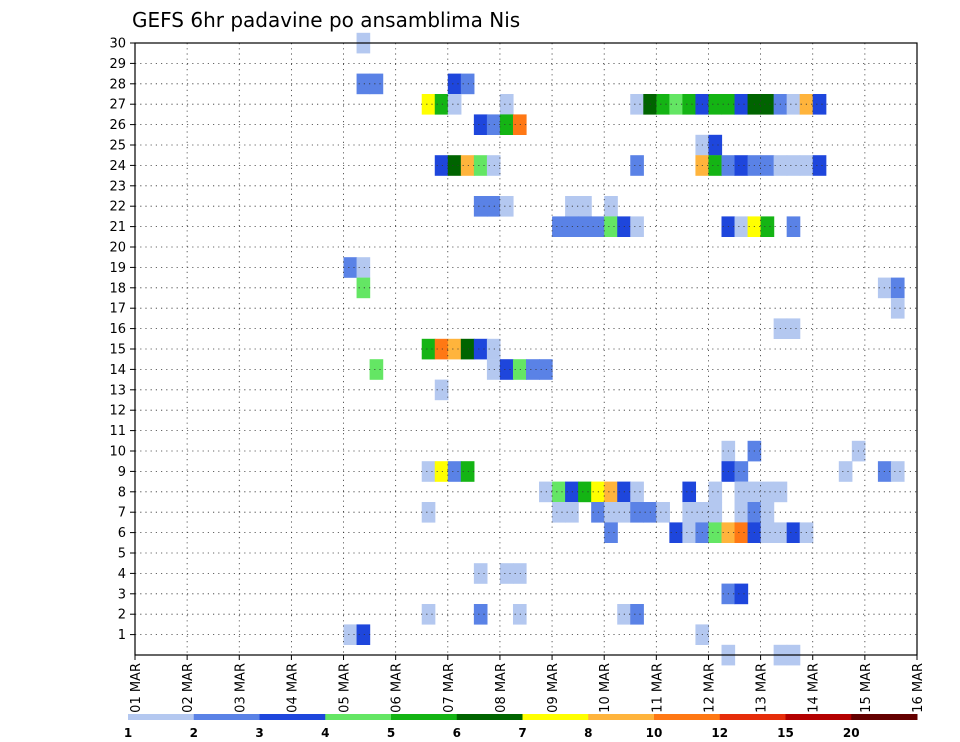  What do you see at coordinates (122, 472) in the screenshot?
I see `y-tick-label: 9` at bounding box center [122, 472].